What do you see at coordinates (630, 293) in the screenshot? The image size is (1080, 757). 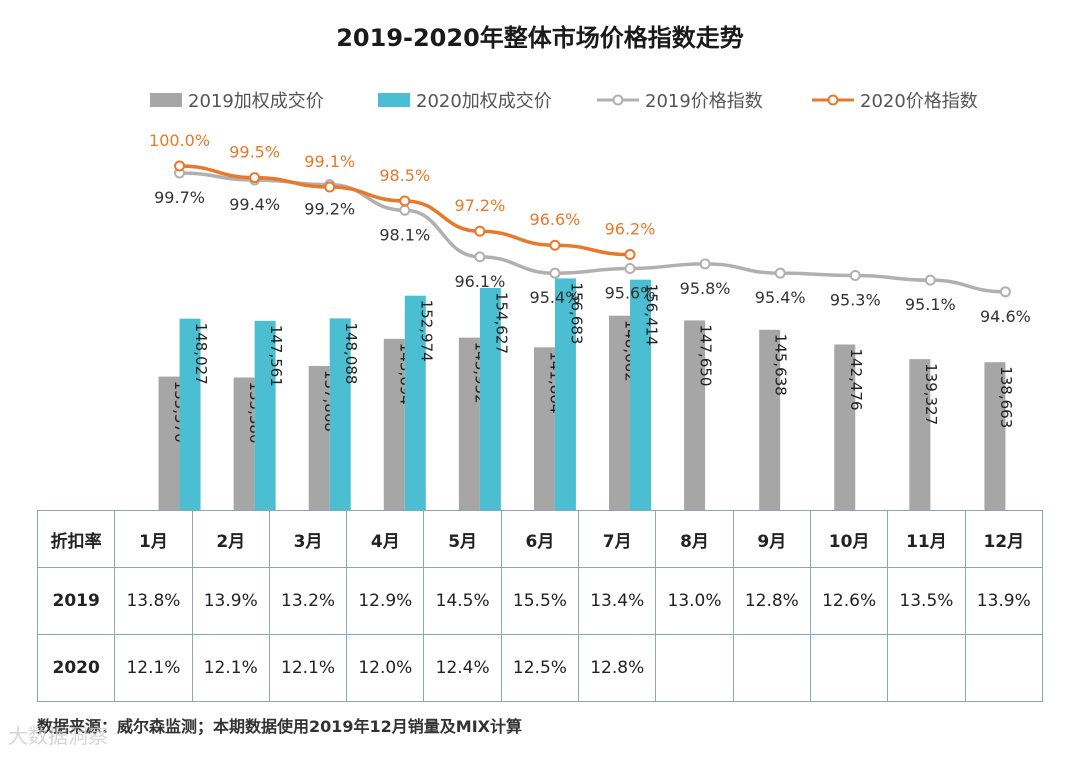 I see `index-label-2019-m7: 95.6%` at bounding box center [630, 293].